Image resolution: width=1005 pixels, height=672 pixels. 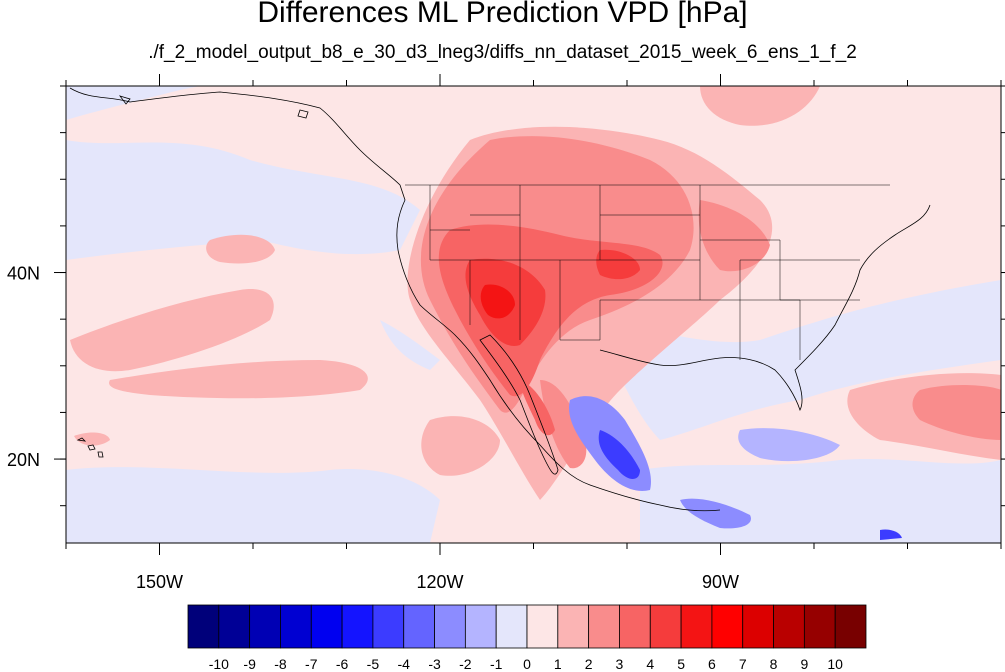 I want to click on islands, so click(x=192, y=276).